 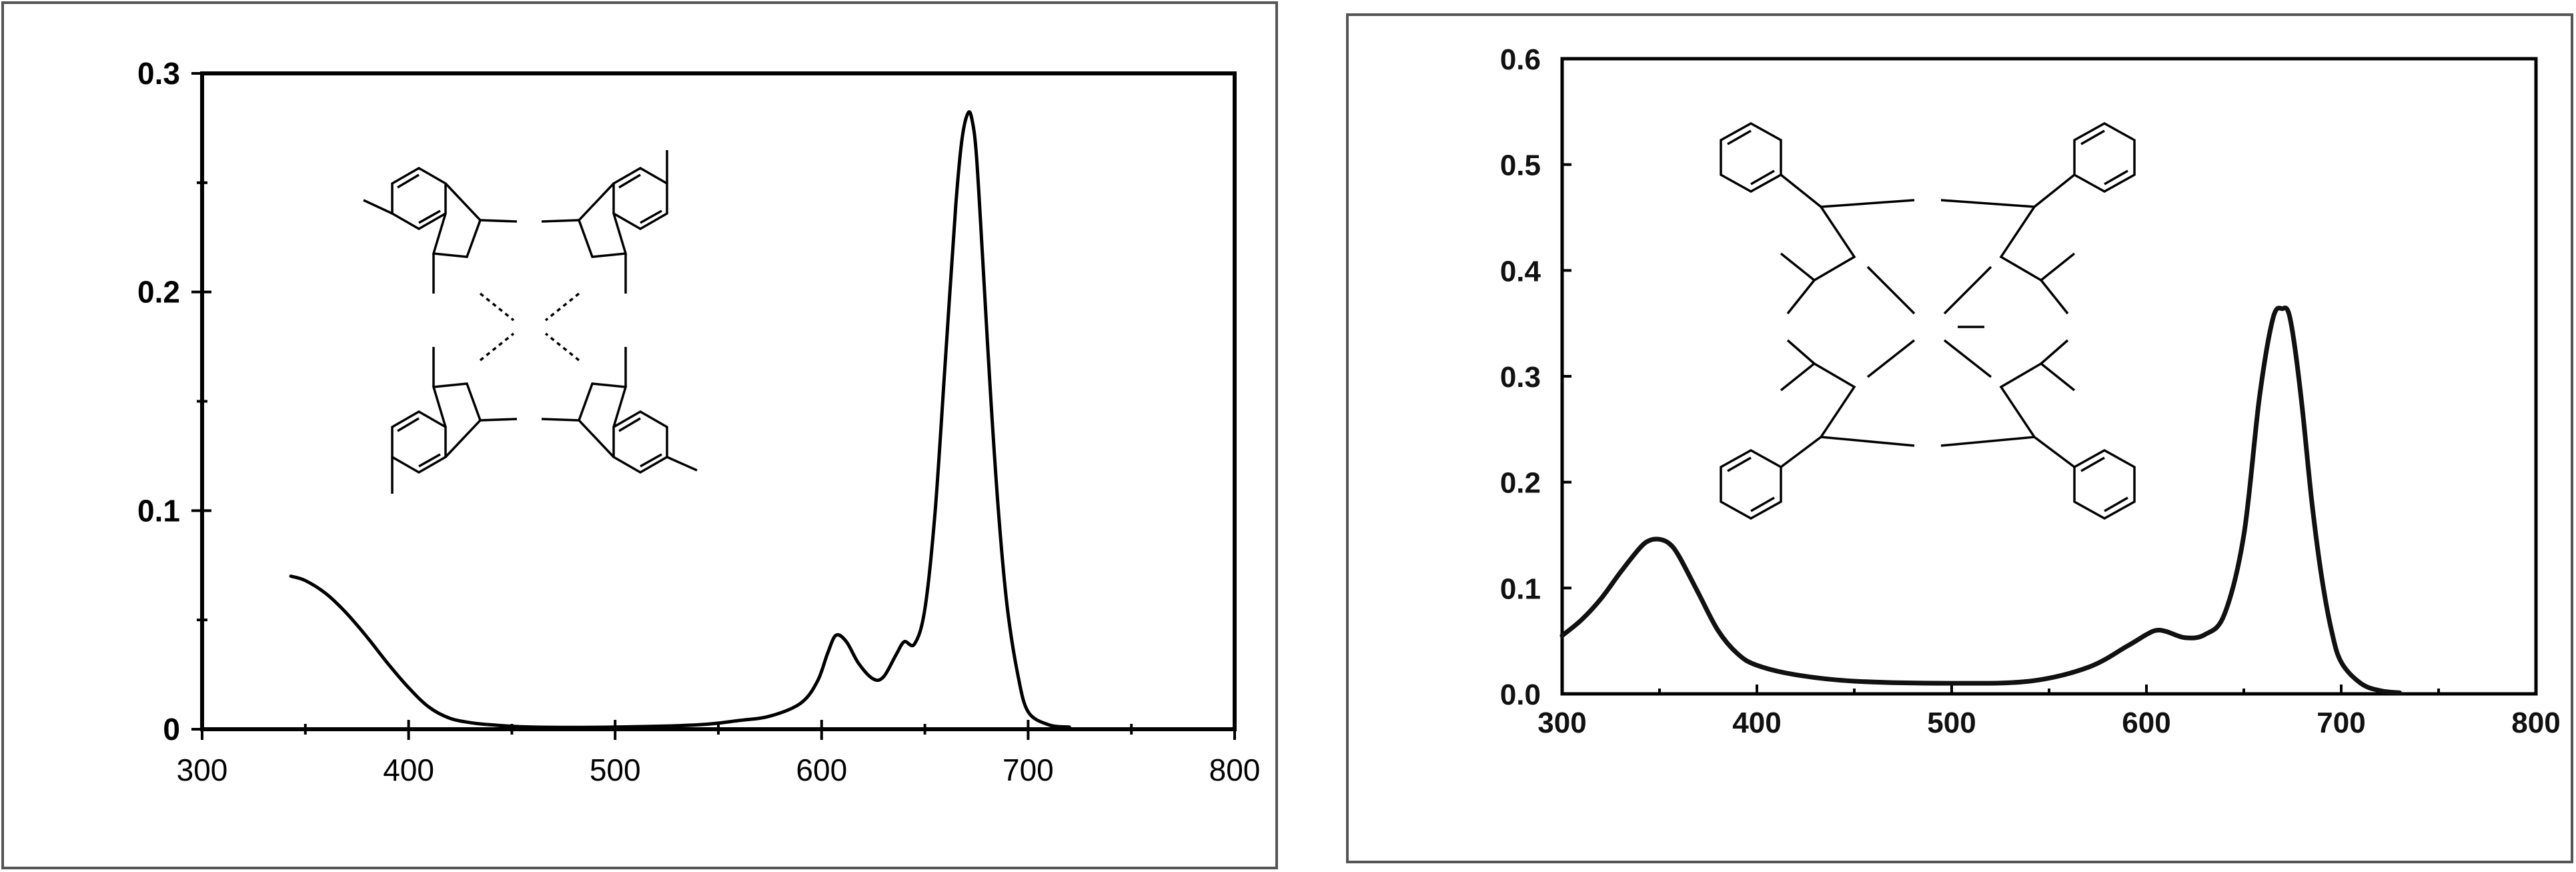 What do you see at coordinates (821, 770) in the screenshot?
I see `panel-a-x-tick-label: 600` at bounding box center [821, 770].